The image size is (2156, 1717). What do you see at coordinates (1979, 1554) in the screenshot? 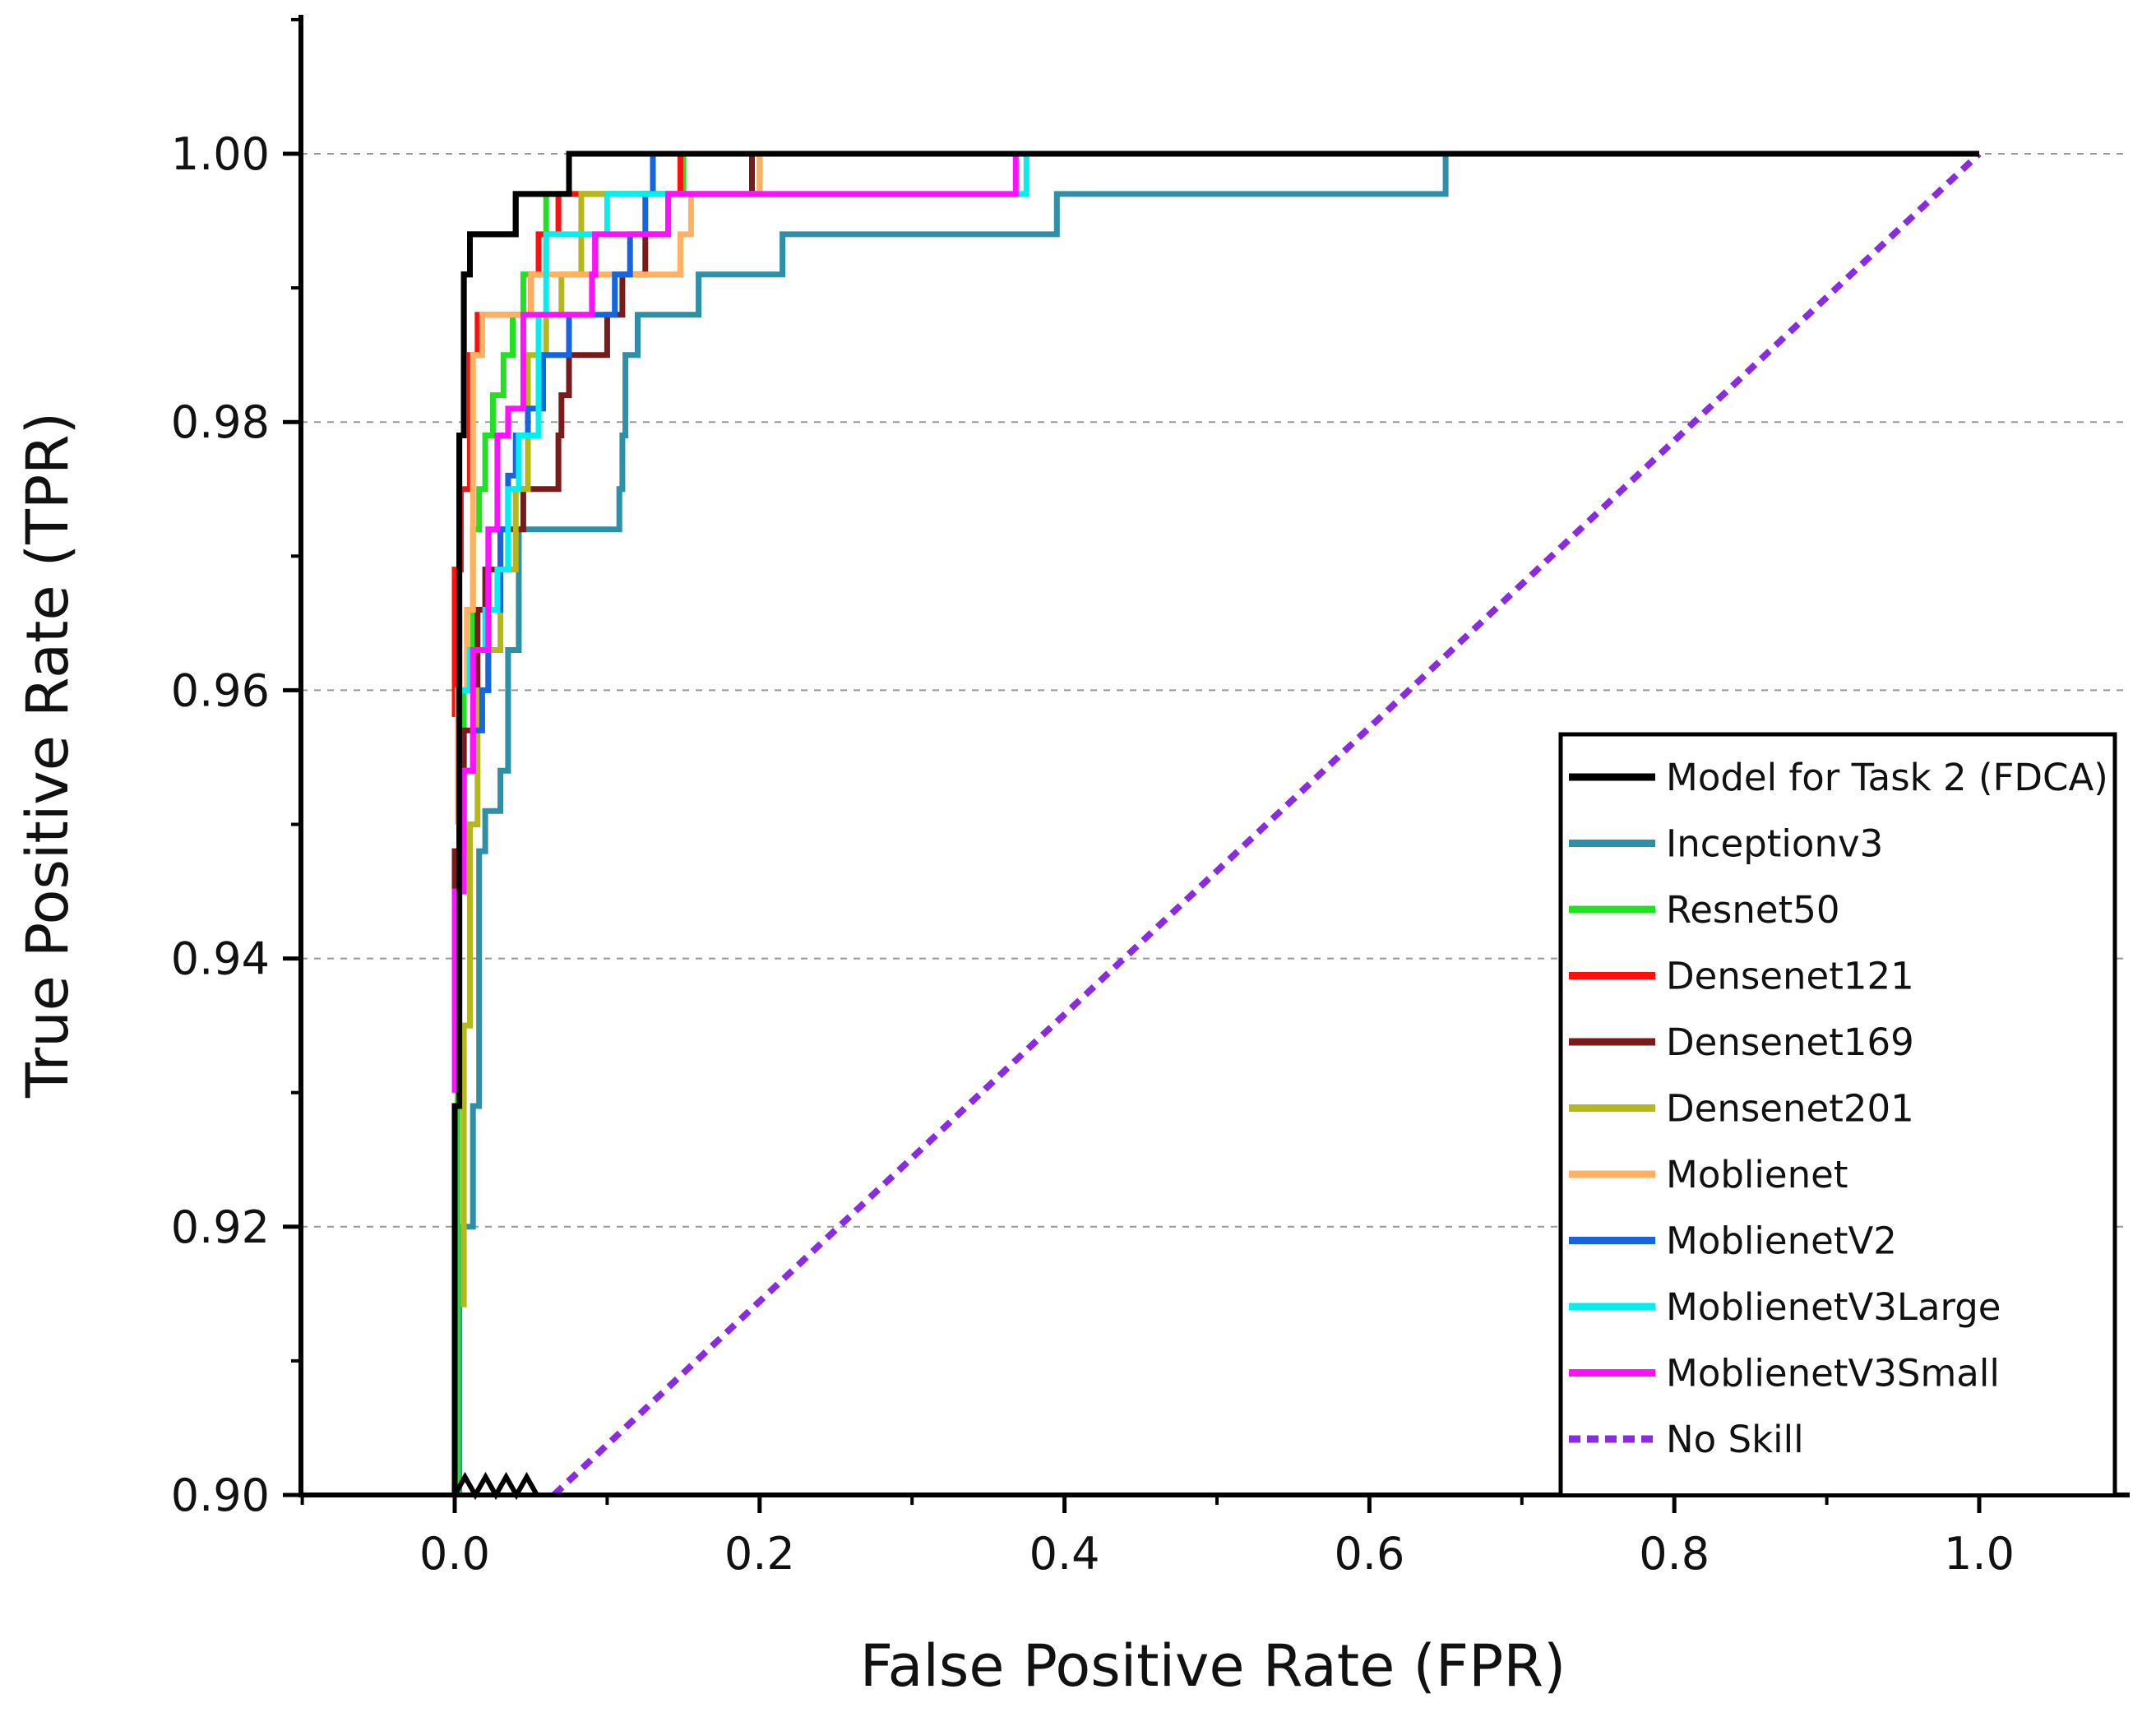
I see `x-tick-label-5: 1.0` at bounding box center [1979, 1554].